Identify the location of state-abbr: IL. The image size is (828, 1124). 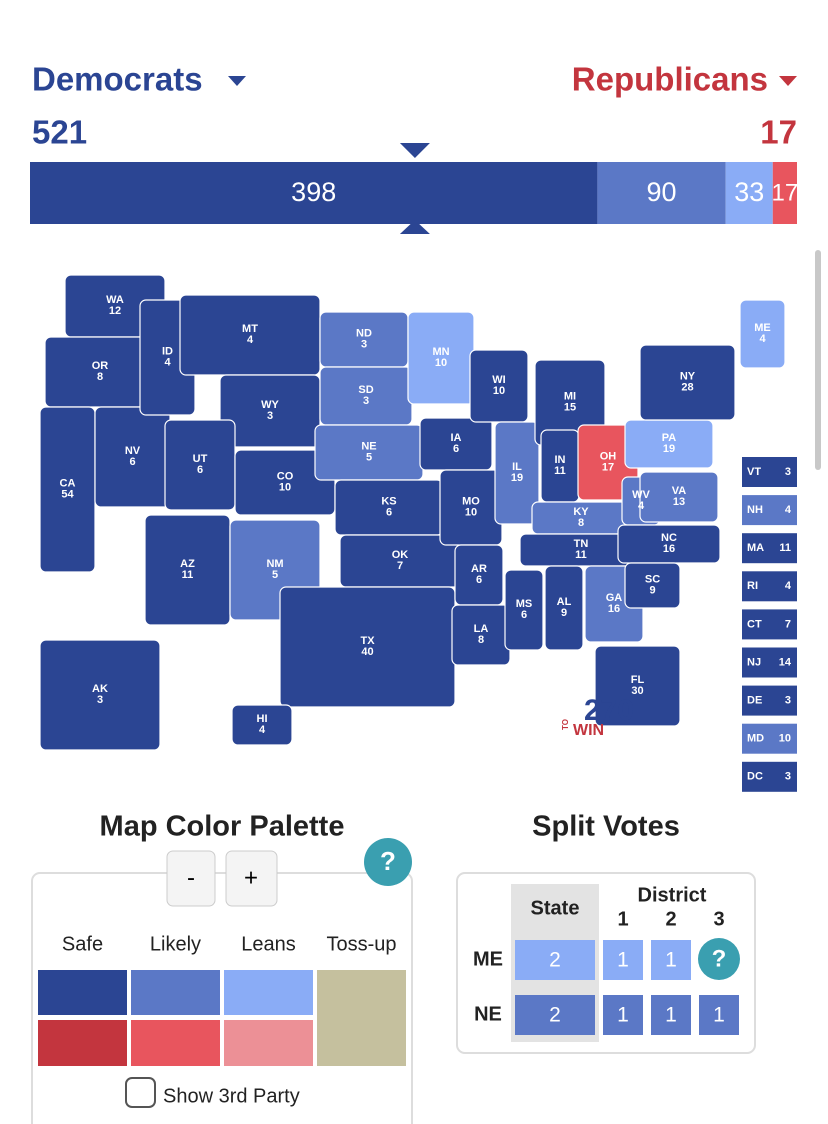
(517, 467).